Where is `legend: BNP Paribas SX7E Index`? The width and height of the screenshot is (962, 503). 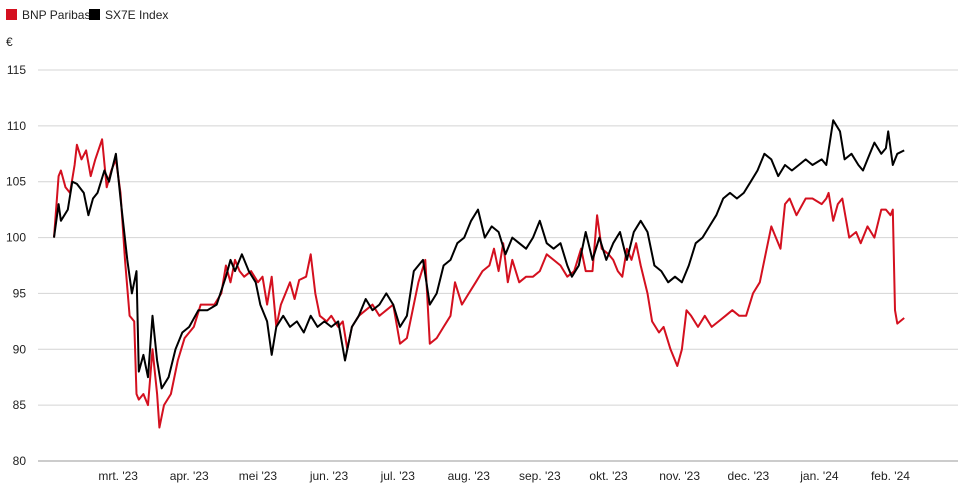
legend: BNP Paribas SX7E Index is located at coordinates (87, 15).